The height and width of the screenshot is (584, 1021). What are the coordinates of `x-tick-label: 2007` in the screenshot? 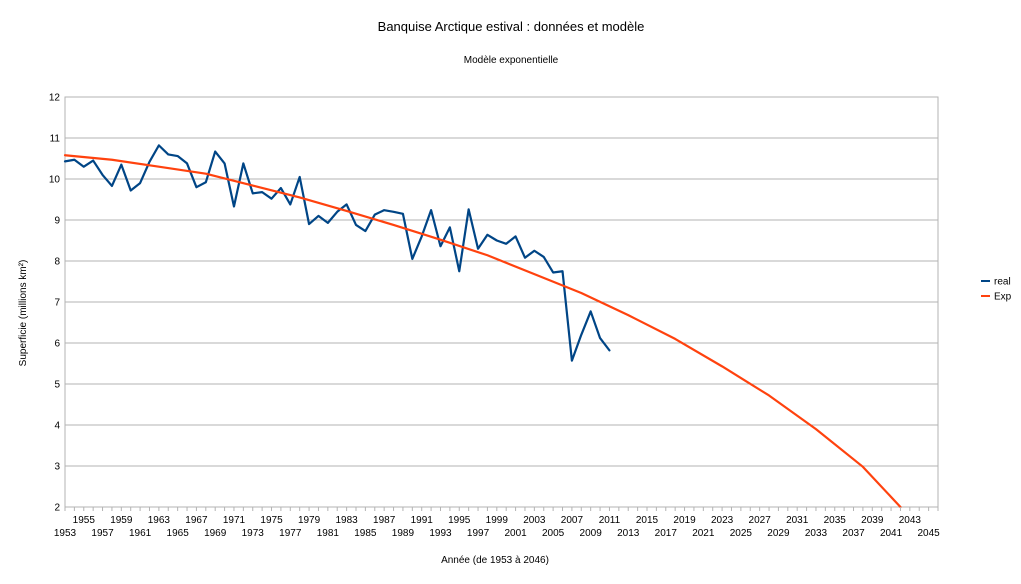 It's located at (572, 520).